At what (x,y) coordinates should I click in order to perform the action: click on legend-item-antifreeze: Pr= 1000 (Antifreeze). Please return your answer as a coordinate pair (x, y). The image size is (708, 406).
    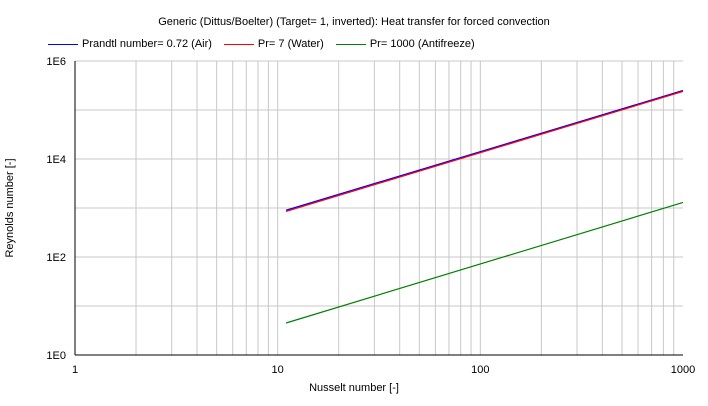
    Looking at the image, I should click on (405, 44).